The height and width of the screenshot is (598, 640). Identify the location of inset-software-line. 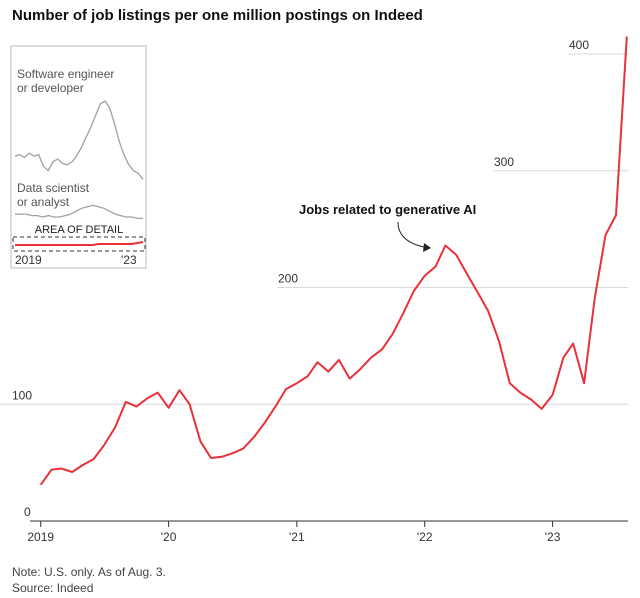
(79, 140).